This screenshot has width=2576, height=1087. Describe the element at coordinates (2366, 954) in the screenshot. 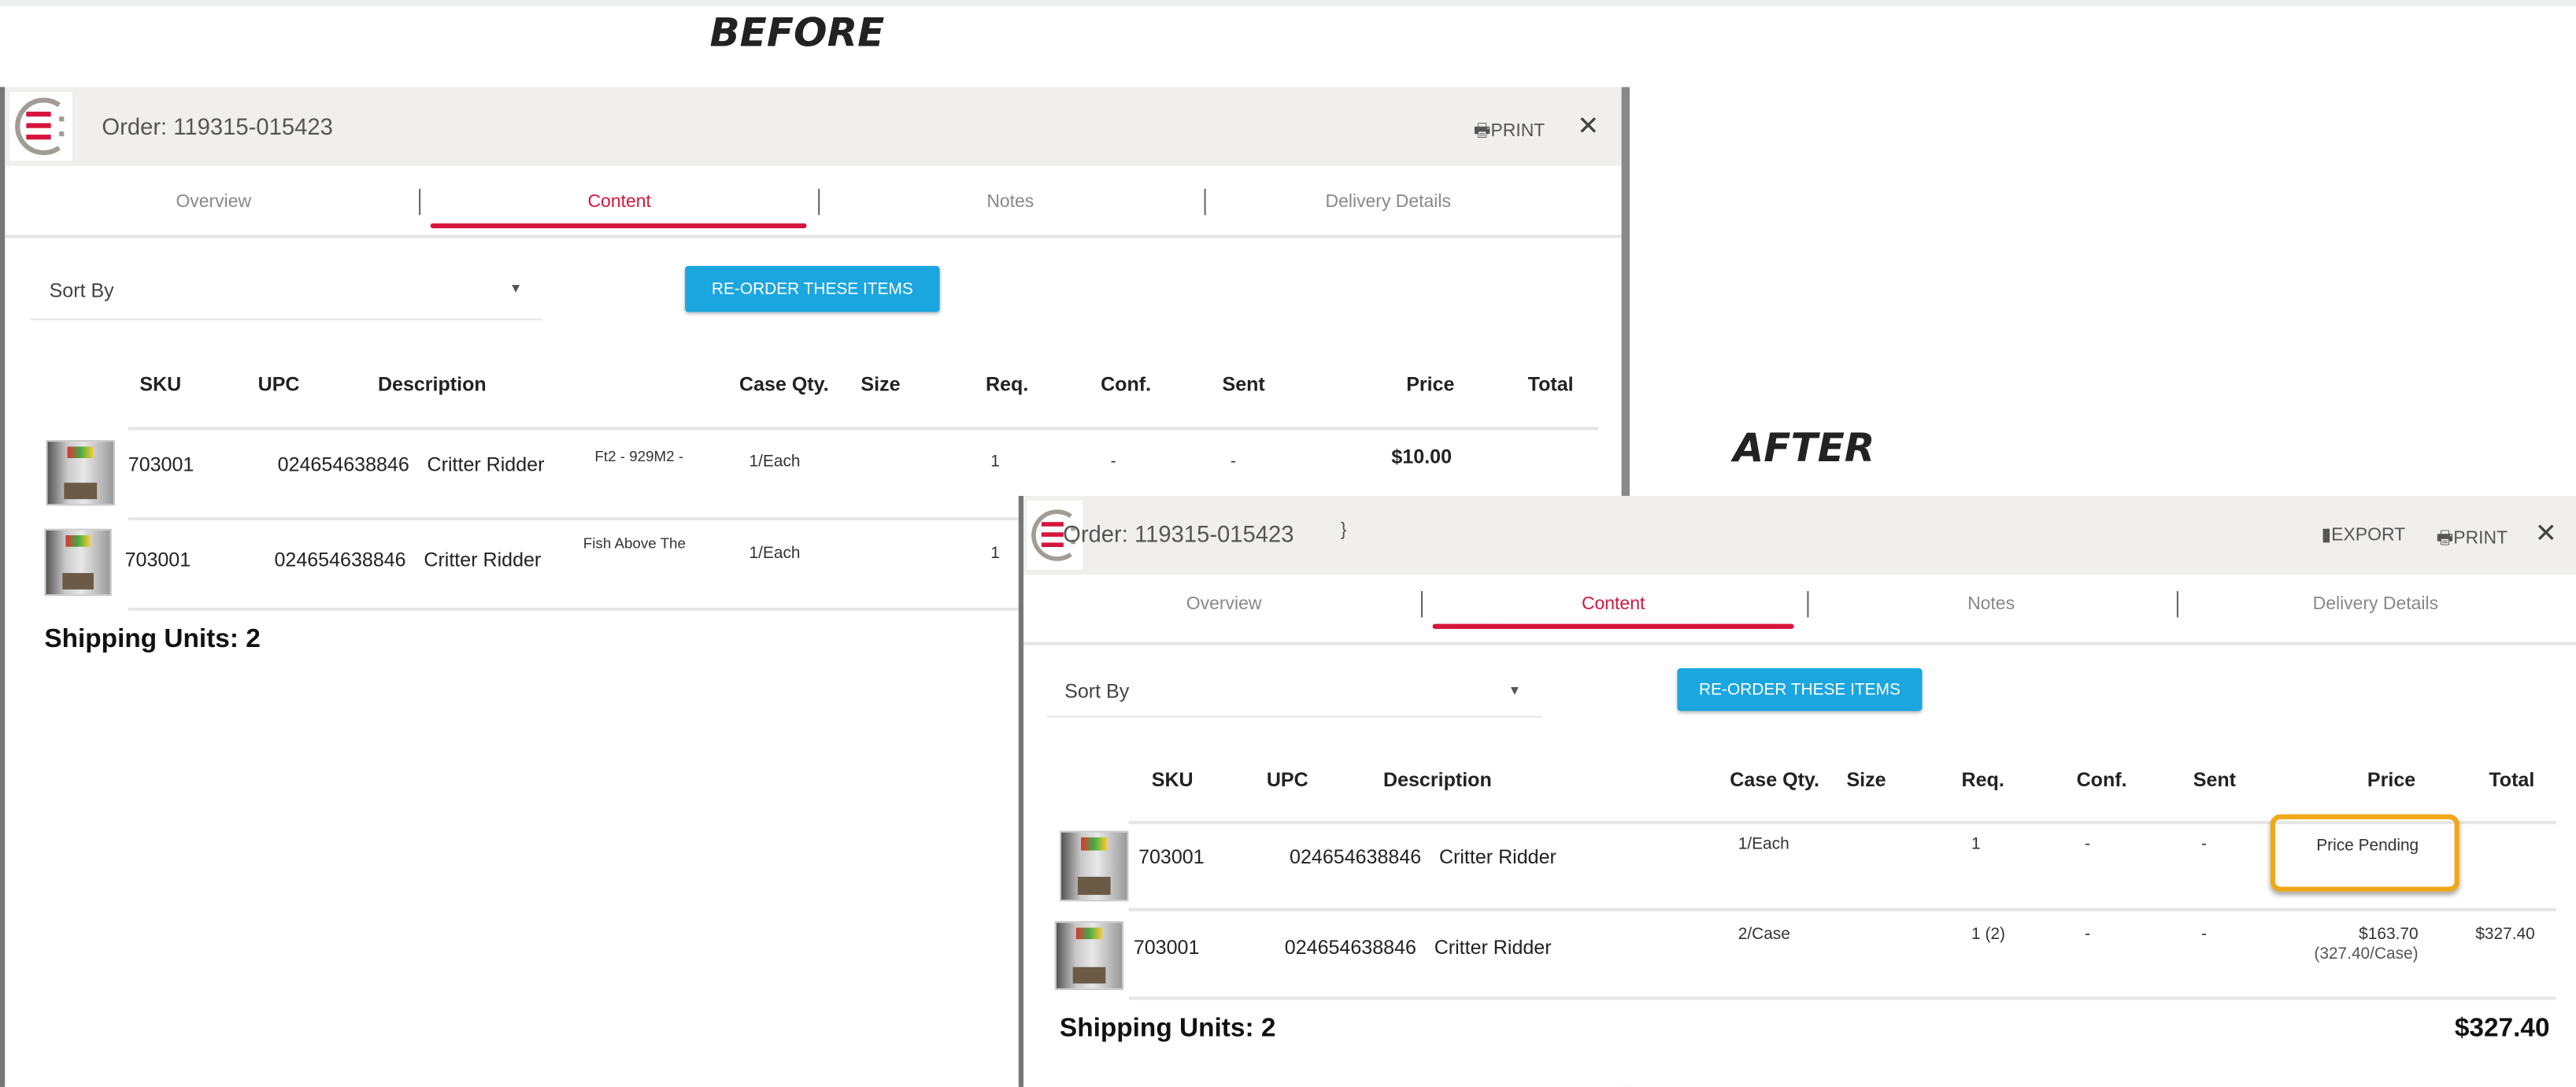

I see `price-per-case: (327.40/Case)` at that location.